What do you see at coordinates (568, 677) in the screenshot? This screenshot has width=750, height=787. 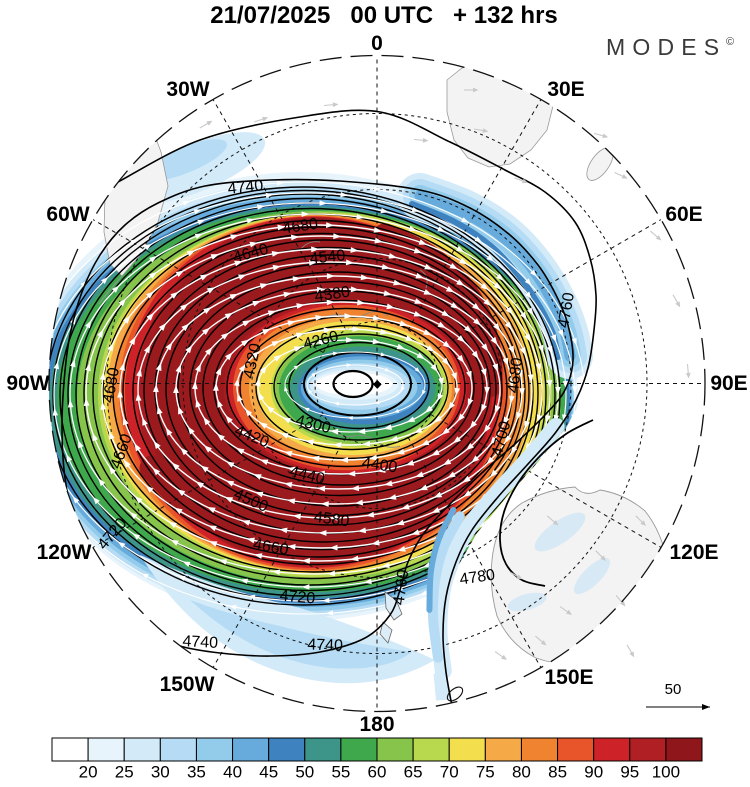 I see `svg-text: 150E` at bounding box center [568, 677].